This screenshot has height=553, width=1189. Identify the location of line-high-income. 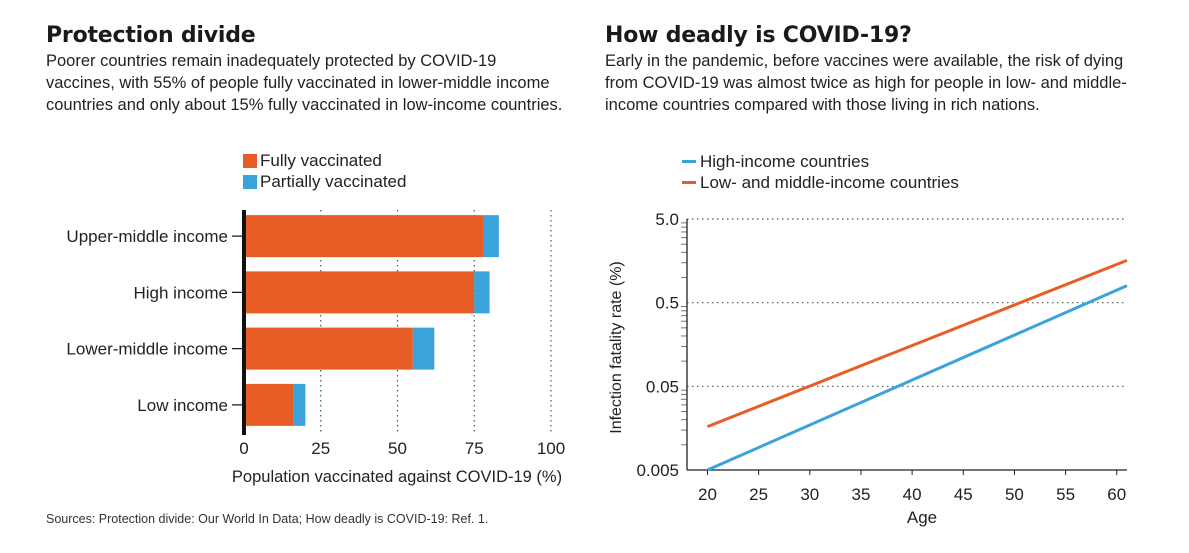
(917, 378).